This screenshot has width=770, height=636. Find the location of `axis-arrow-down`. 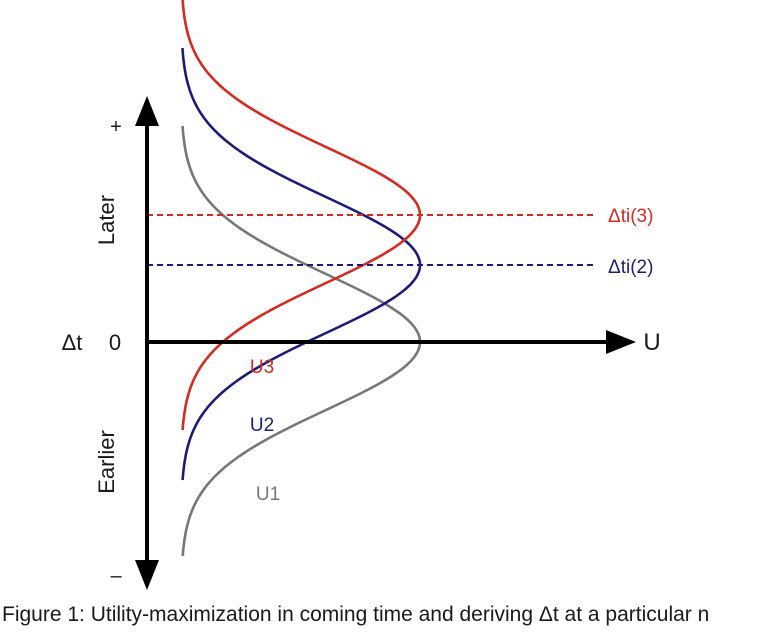

axis-arrow-down is located at coordinates (147, 575).